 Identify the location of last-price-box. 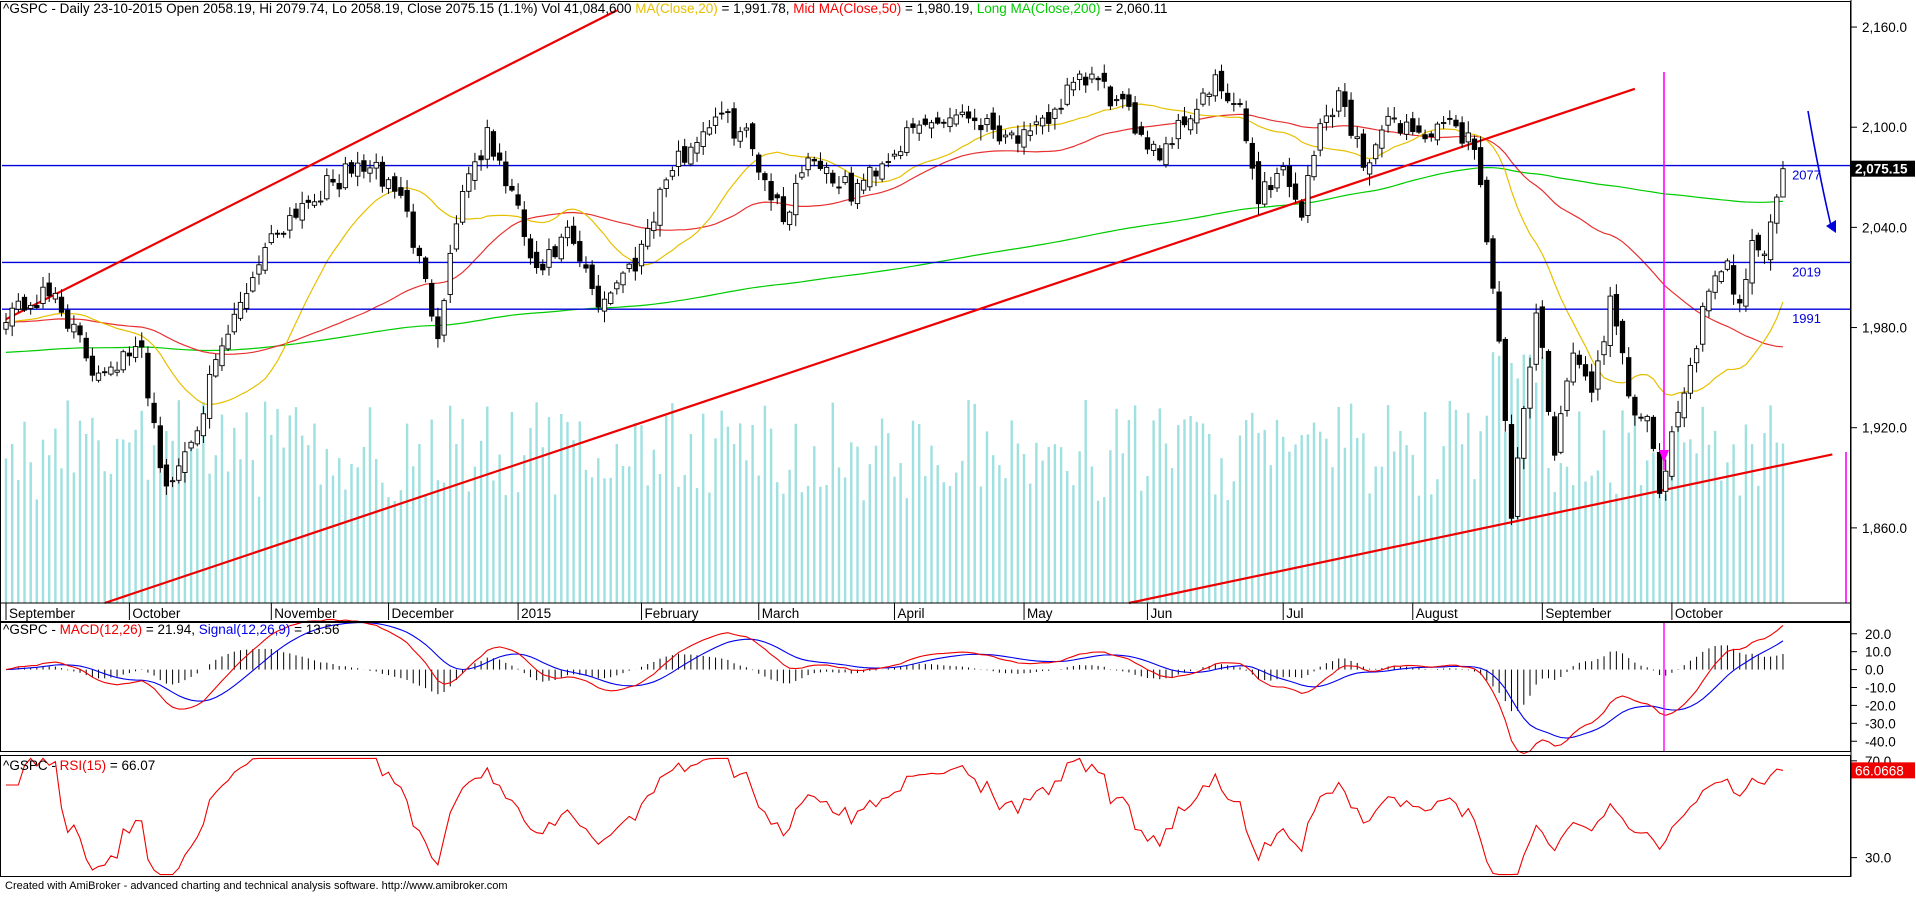
(1883, 168).